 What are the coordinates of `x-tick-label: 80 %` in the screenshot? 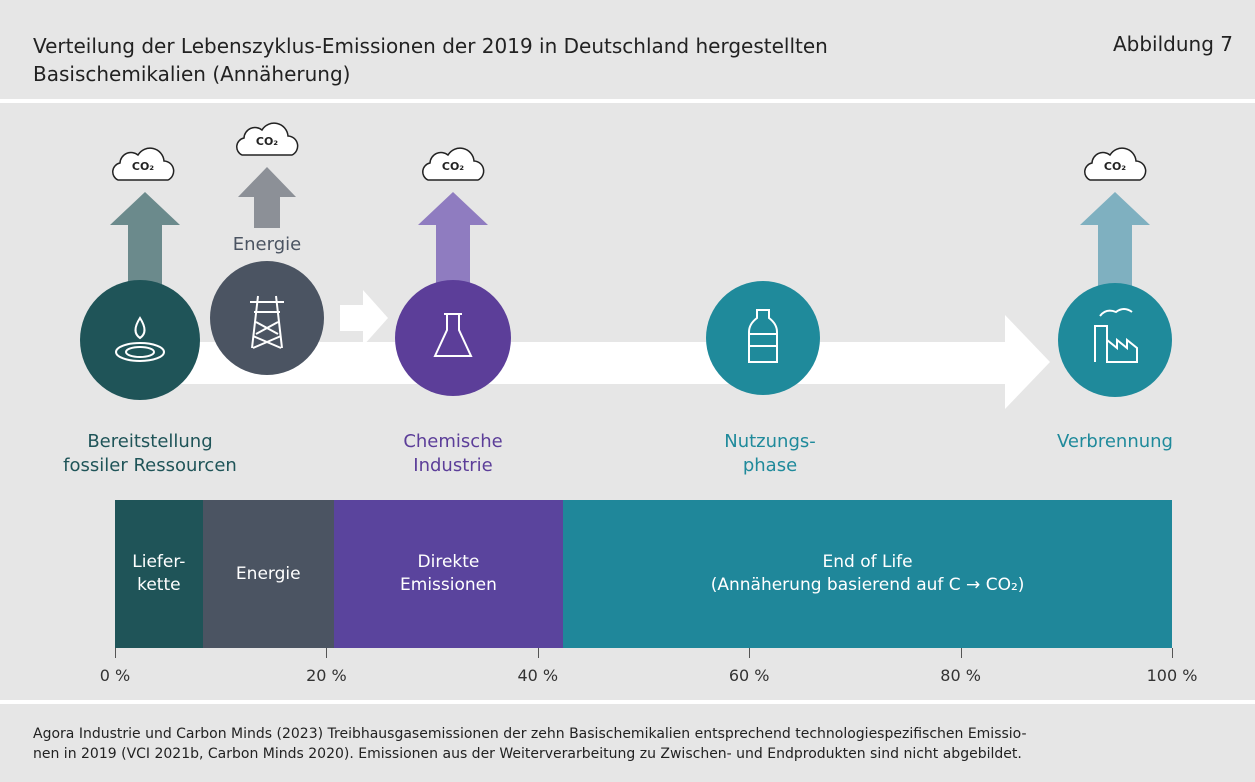 It's located at (960, 675).